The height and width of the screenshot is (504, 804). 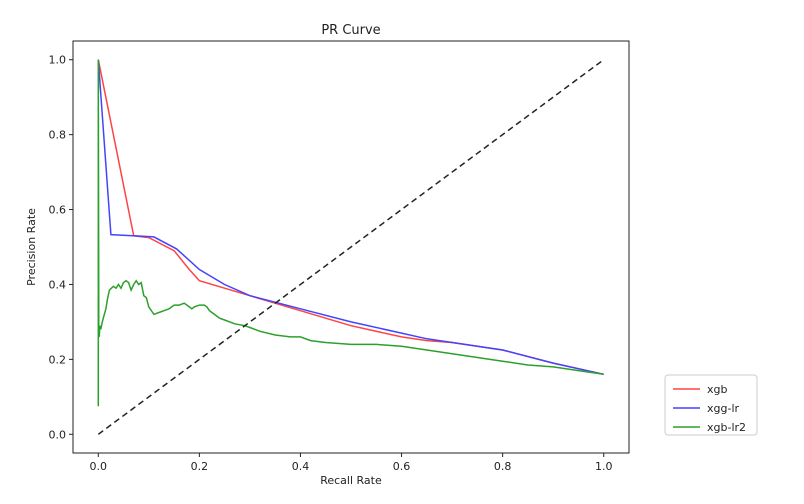 What do you see at coordinates (351, 480) in the screenshot?
I see `x-axis-label: Recall Rate` at bounding box center [351, 480].